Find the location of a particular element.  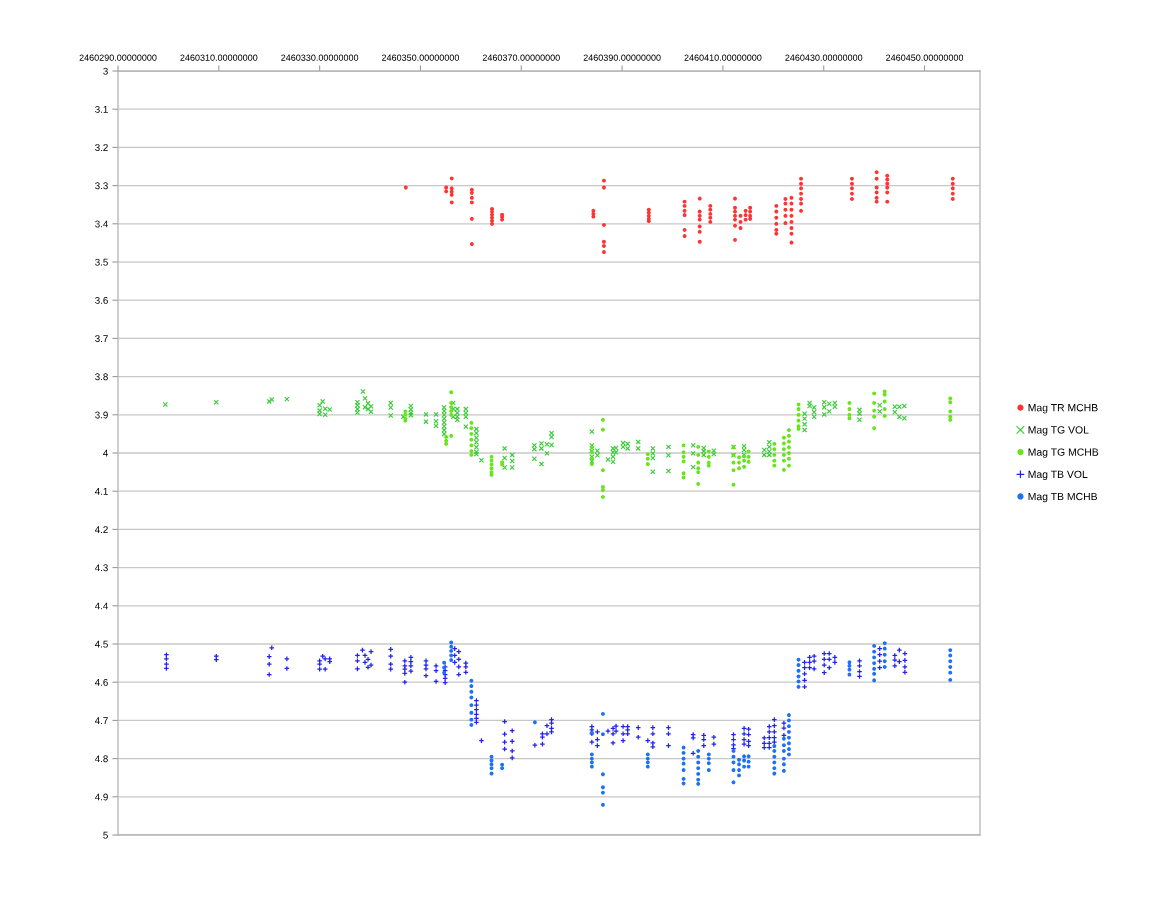

x-tick-label: 2460290.00000000 is located at coordinates (118, 57).